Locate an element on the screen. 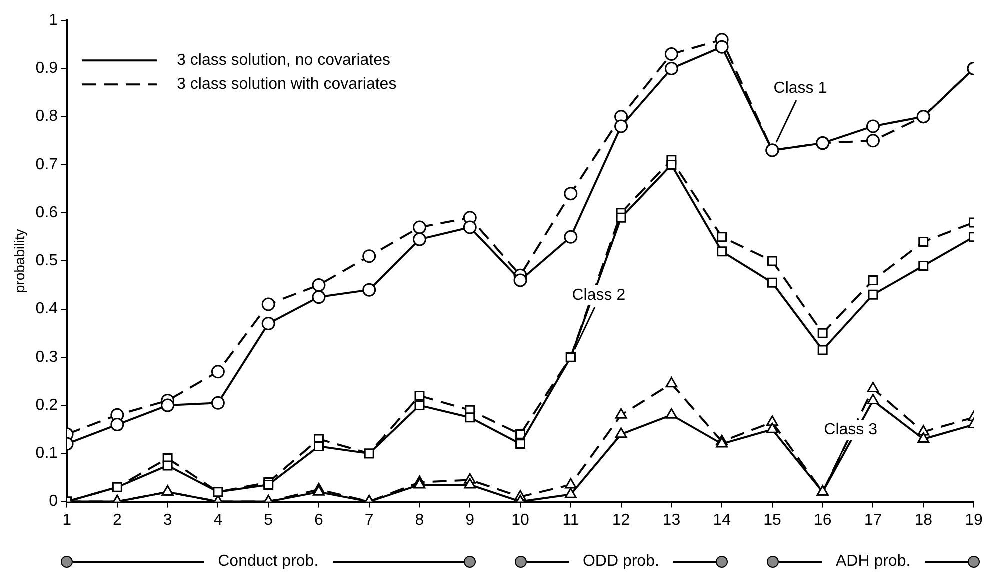 The width and height of the screenshot is (996, 581). annotation: Class 3 is located at coordinates (851, 430).